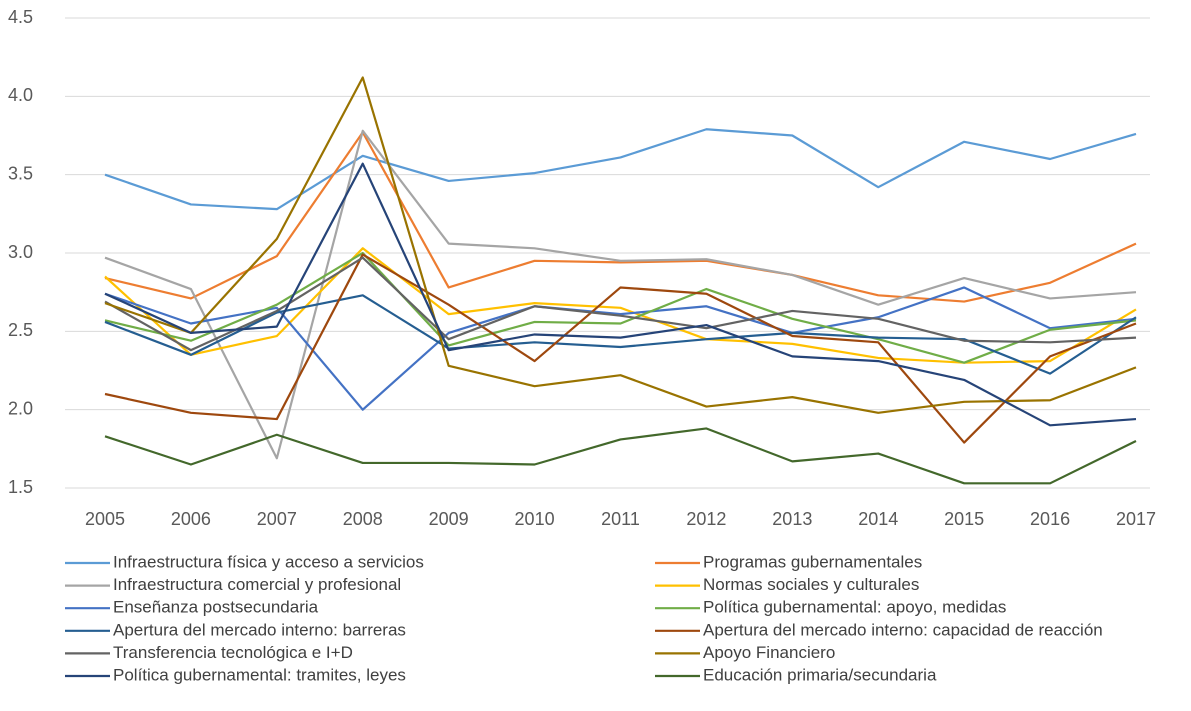 The image size is (1191, 711). Describe the element at coordinates (1050, 519) in the screenshot. I see `x-tick-label: 2016` at that location.